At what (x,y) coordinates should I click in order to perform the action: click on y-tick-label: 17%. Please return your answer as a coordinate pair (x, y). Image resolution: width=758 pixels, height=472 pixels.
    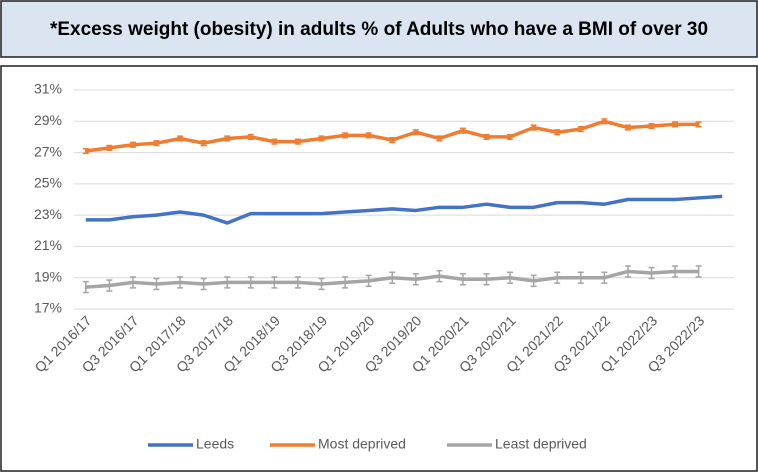
    Looking at the image, I should click on (48, 308).